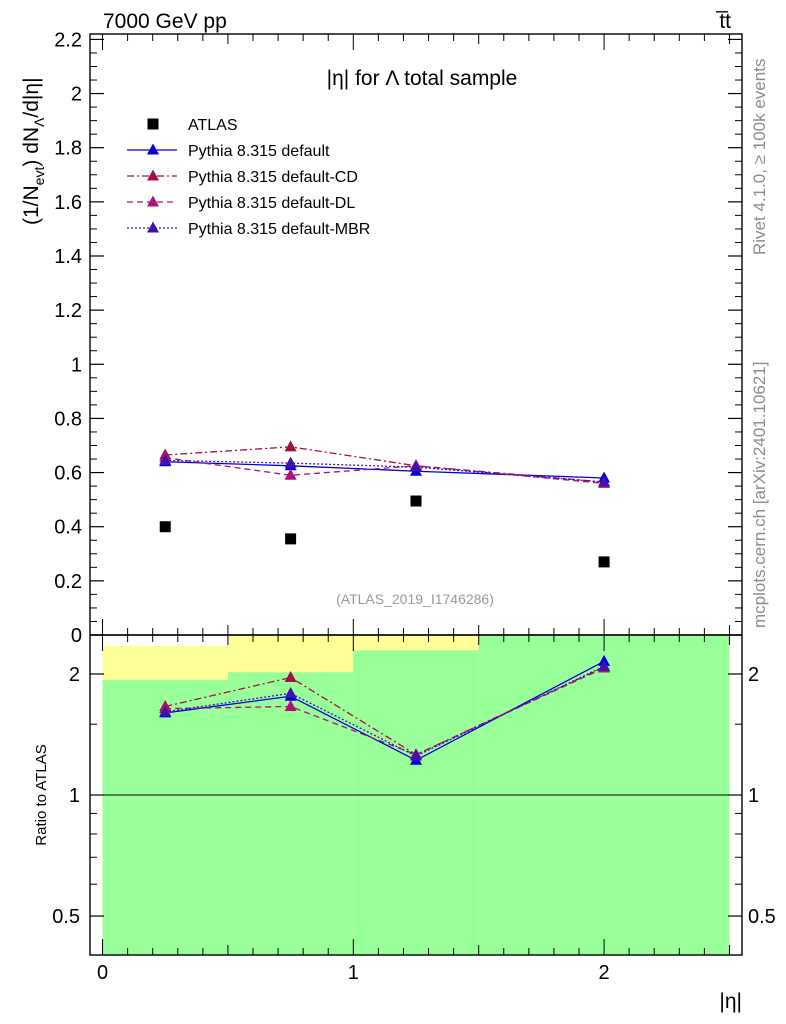 This screenshot has width=786, height=1024. I want to click on legend-label: Pythia 8.315 default, so click(259, 151).